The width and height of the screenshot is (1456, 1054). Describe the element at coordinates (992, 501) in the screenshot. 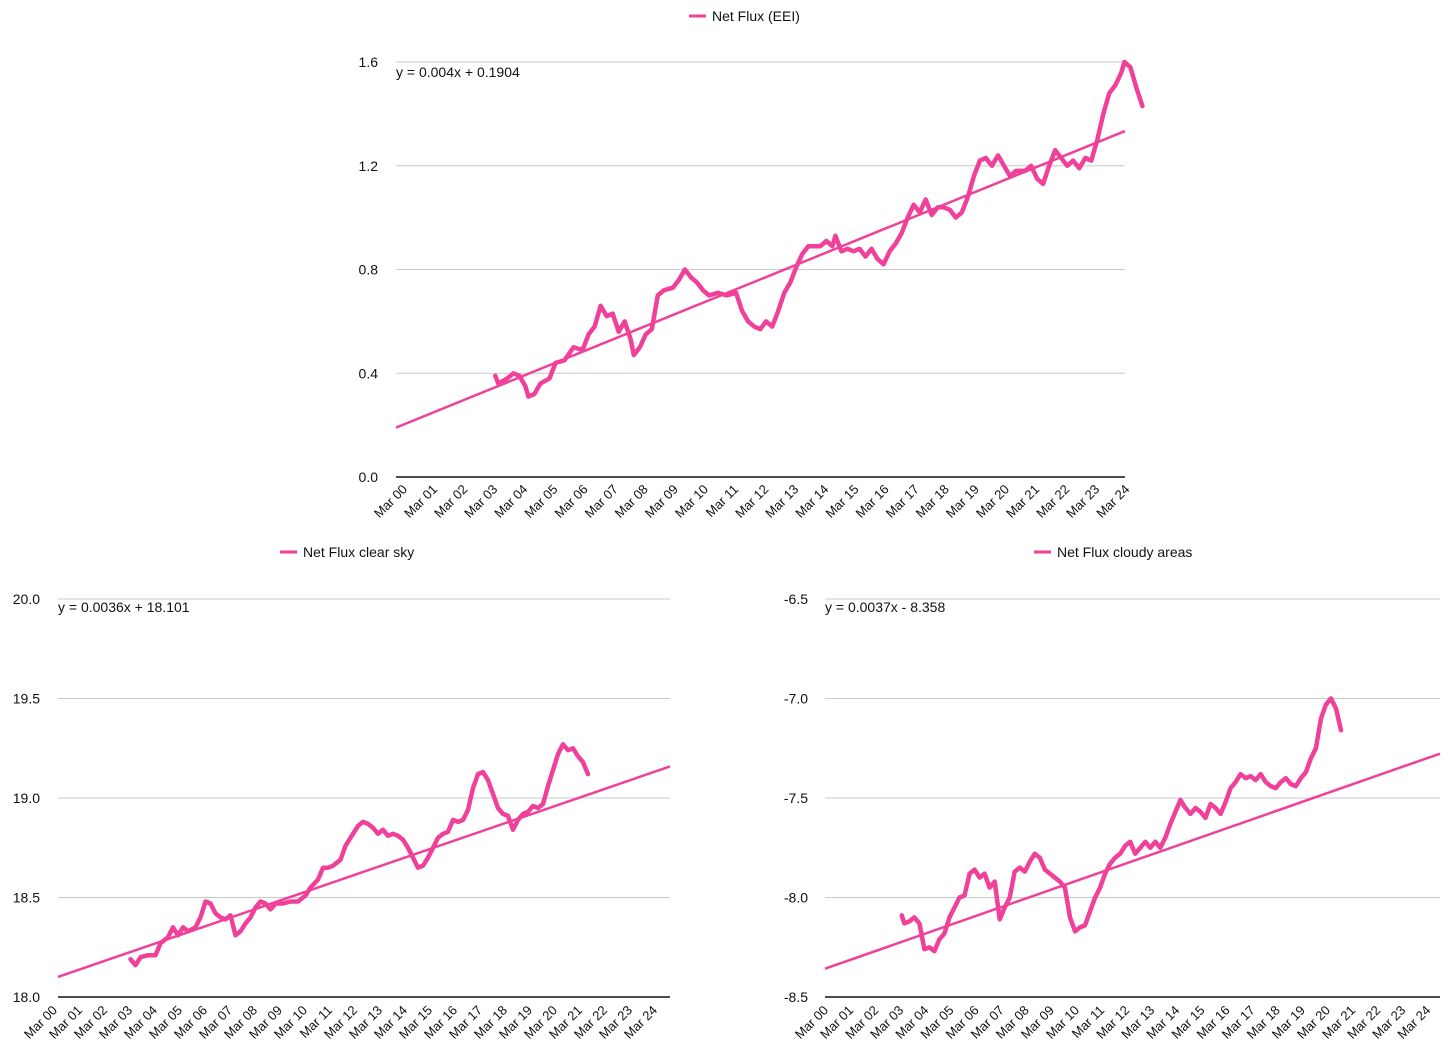

I see `x-tick-label: Mar 20` at that location.